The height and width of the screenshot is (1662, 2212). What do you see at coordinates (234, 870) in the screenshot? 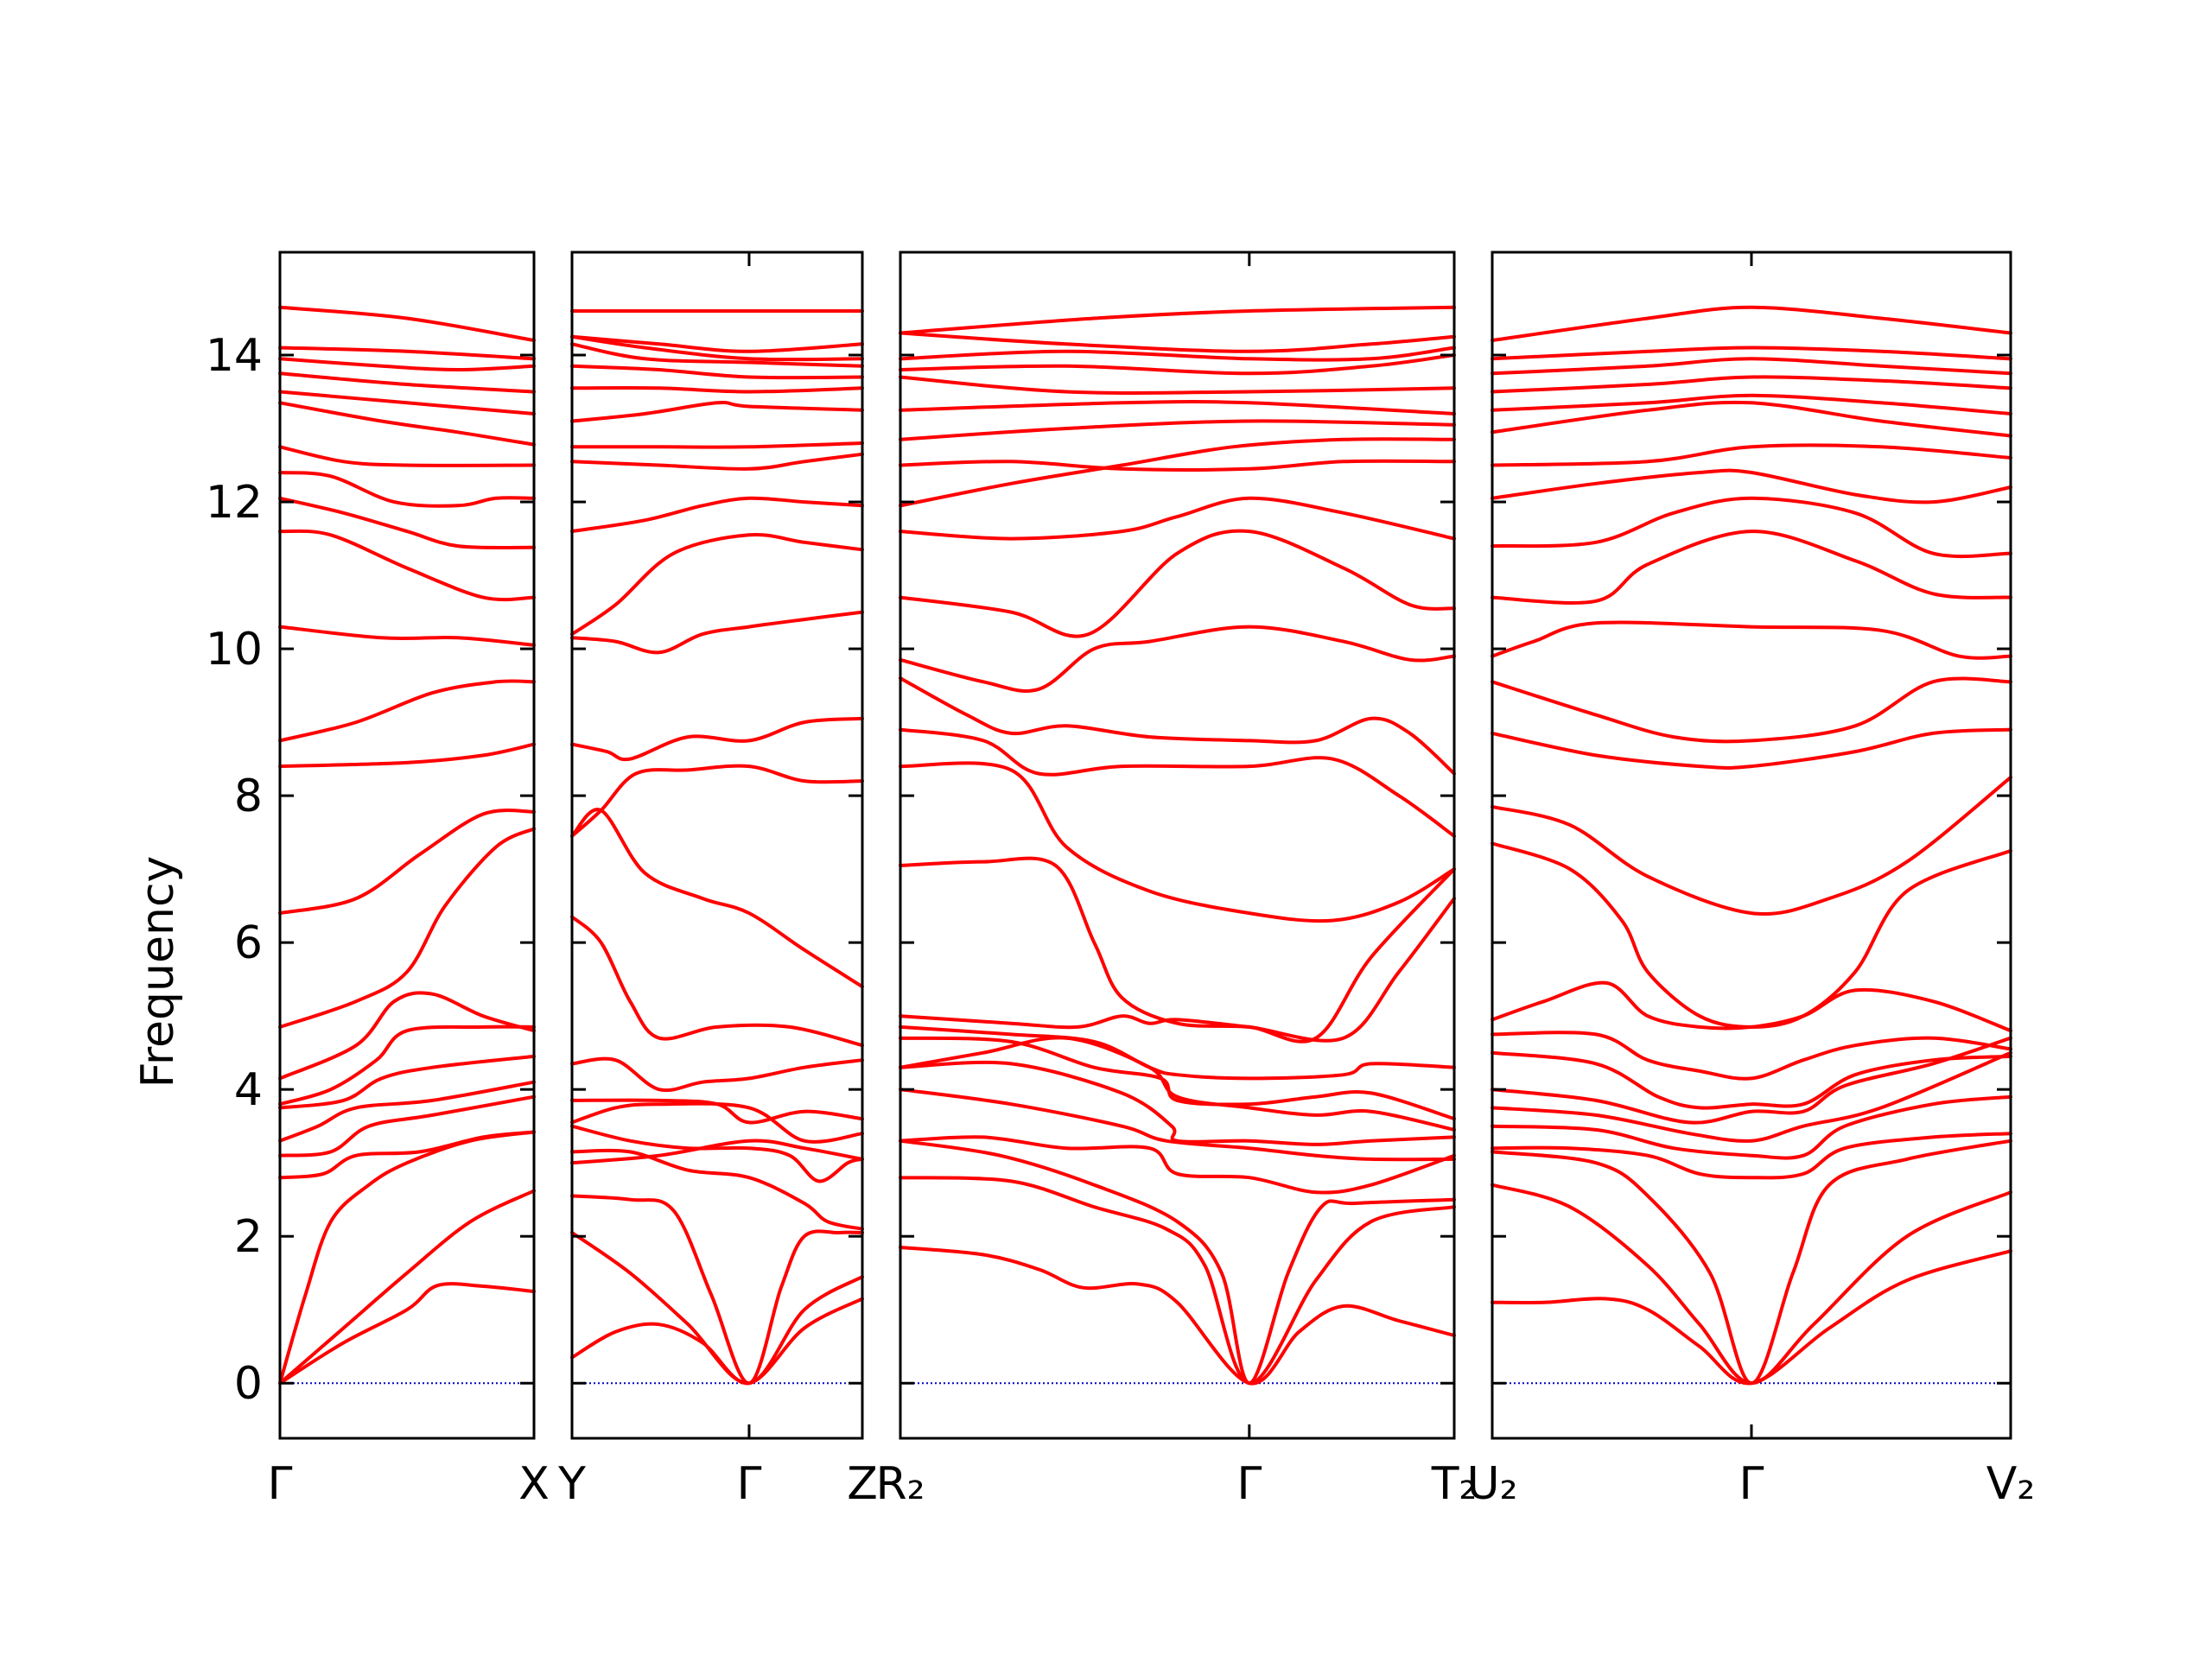
I see `y-axis: 0 2 4 6 8 10 12 14` at bounding box center [234, 870].